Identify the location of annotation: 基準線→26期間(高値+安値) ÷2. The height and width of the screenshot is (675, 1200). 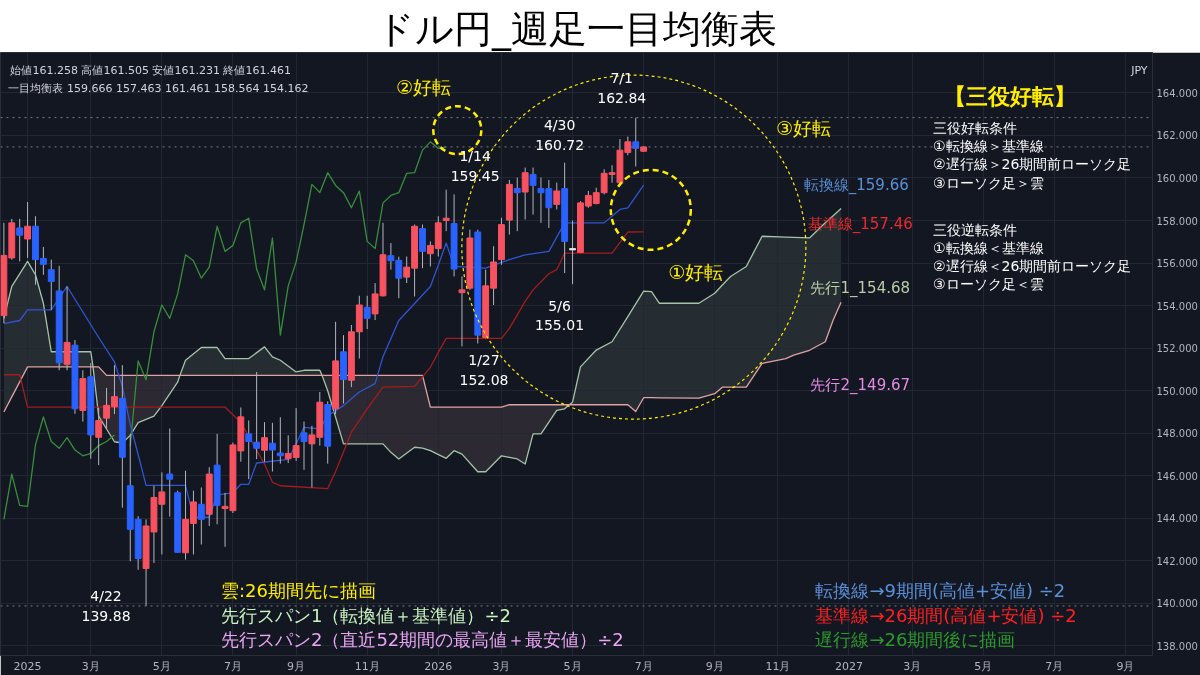
(946, 615).